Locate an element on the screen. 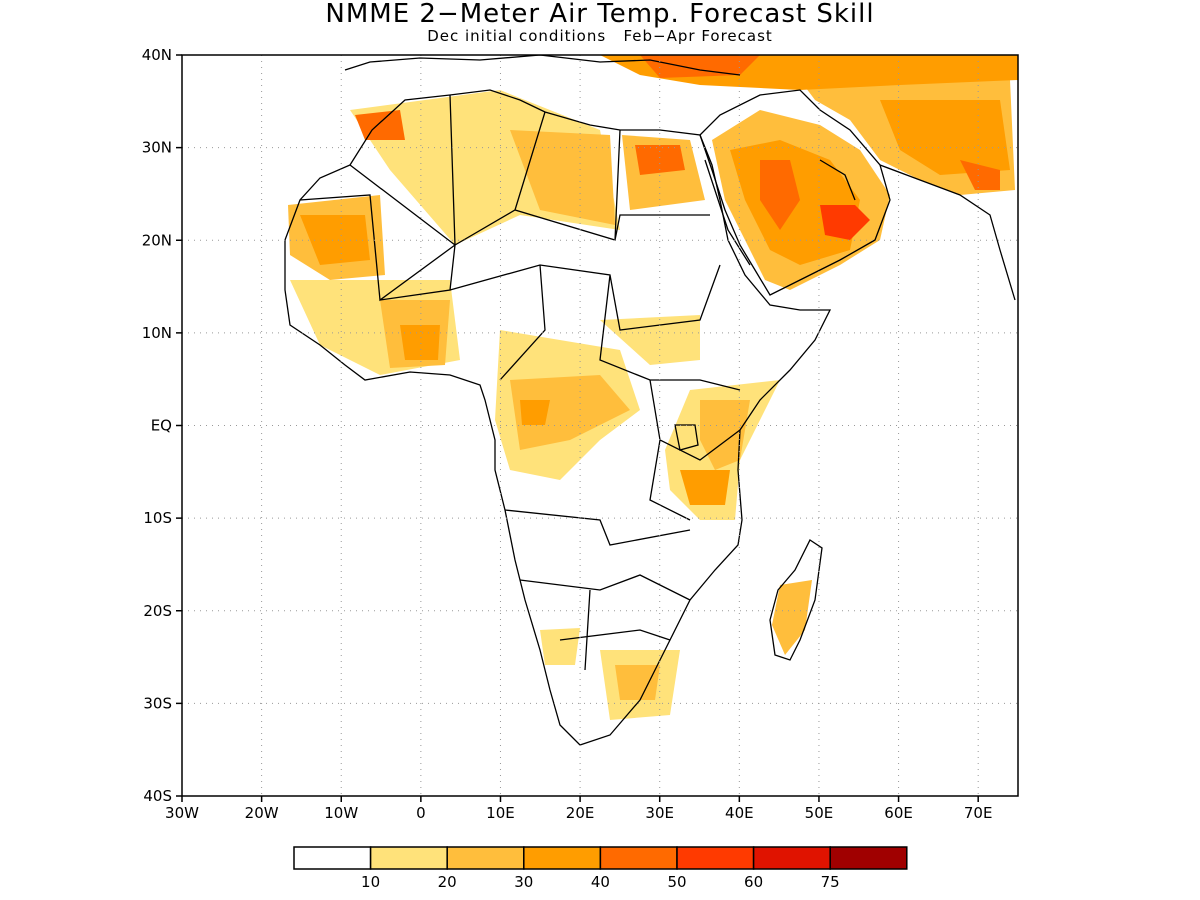 This screenshot has height=900, width=1200. lon-label: 20E is located at coordinates (580, 813).